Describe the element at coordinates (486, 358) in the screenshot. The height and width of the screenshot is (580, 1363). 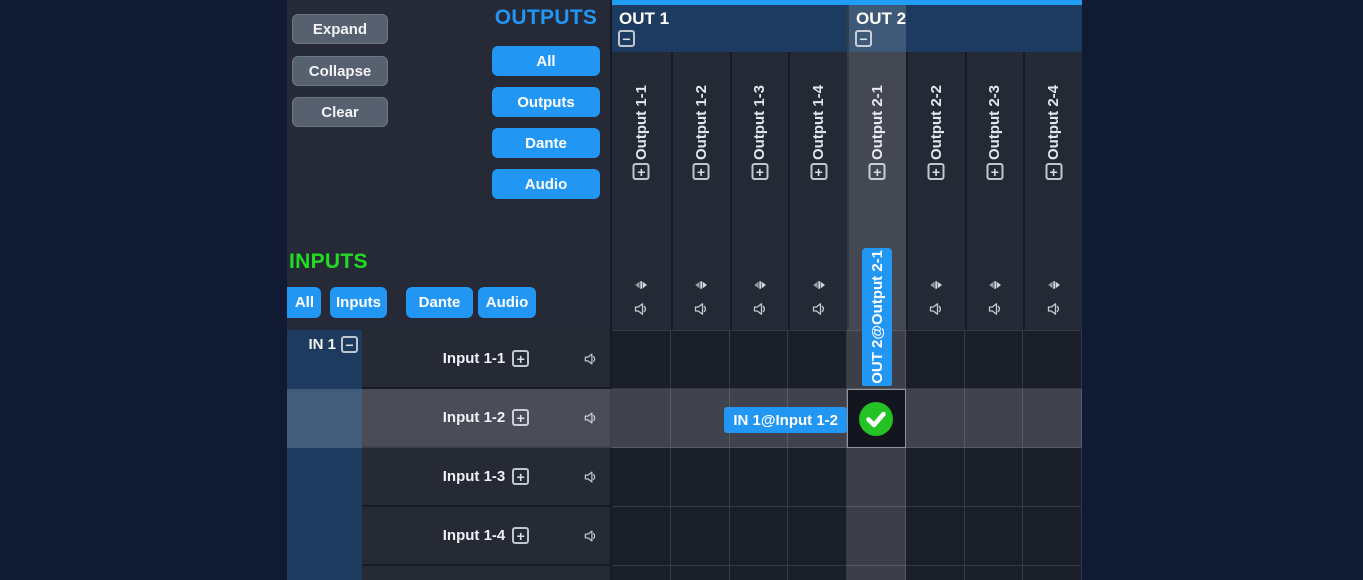
I see `input-row-header: Input 1-1` at that location.